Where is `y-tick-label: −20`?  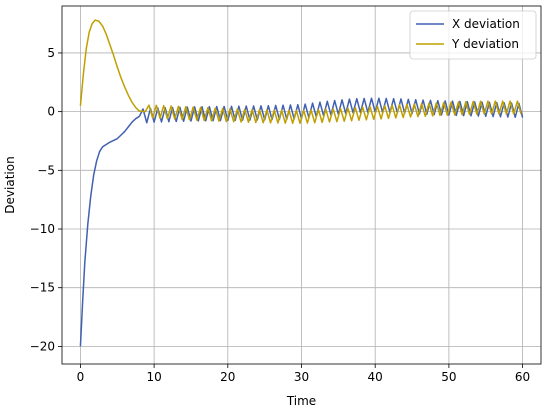
y-tick-label: −20 is located at coordinates (42, 346).